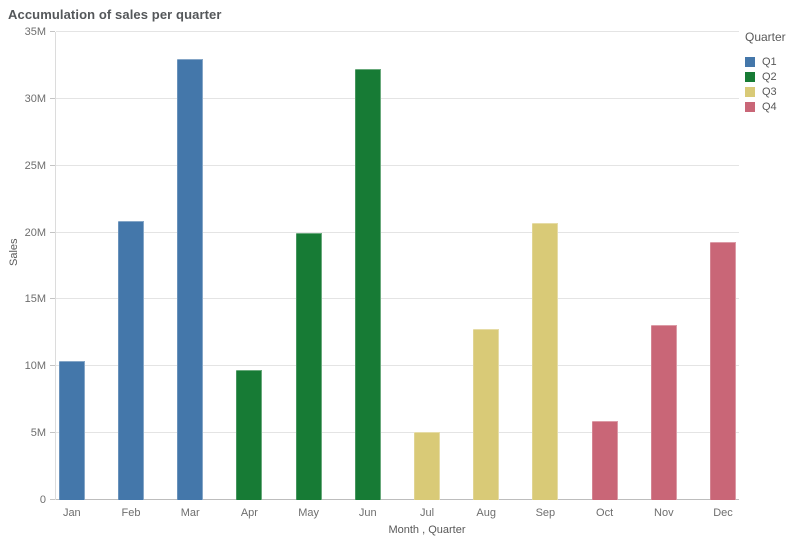 This screenshot has height=544, width=799. What do you see at coordinates (723, 513) in the screenshot?
I see `x-tick-label-dec: Dec` at bounding box center [723, 513].